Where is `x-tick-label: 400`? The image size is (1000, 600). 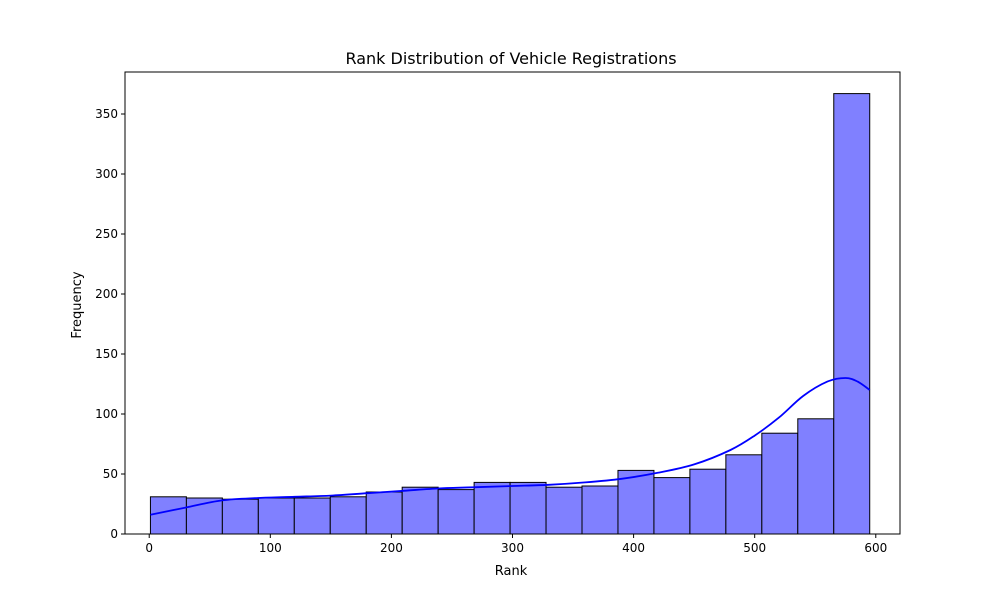 x-tick-label: 400 is located at coordinates (633, 548).